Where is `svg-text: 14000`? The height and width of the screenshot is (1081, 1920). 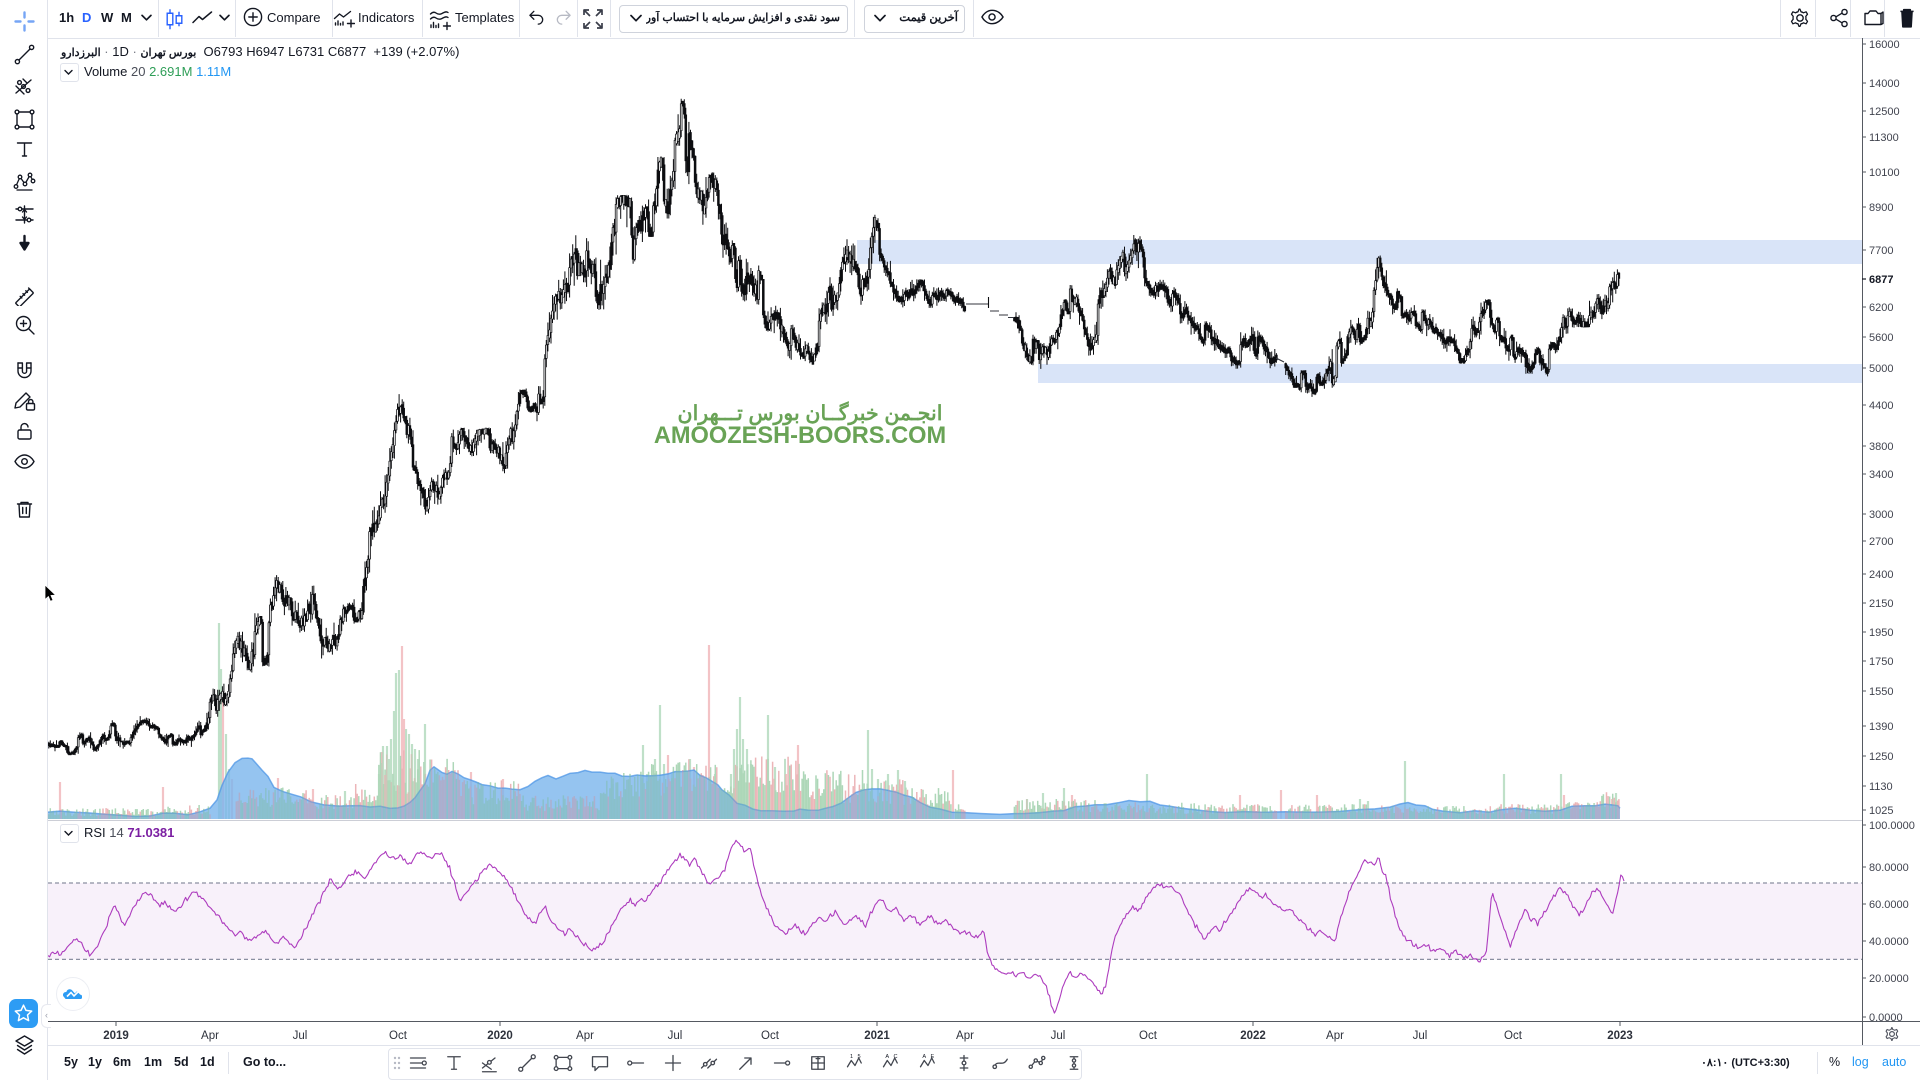 svg-text: 14000 is located at coordinates (1884, 84).